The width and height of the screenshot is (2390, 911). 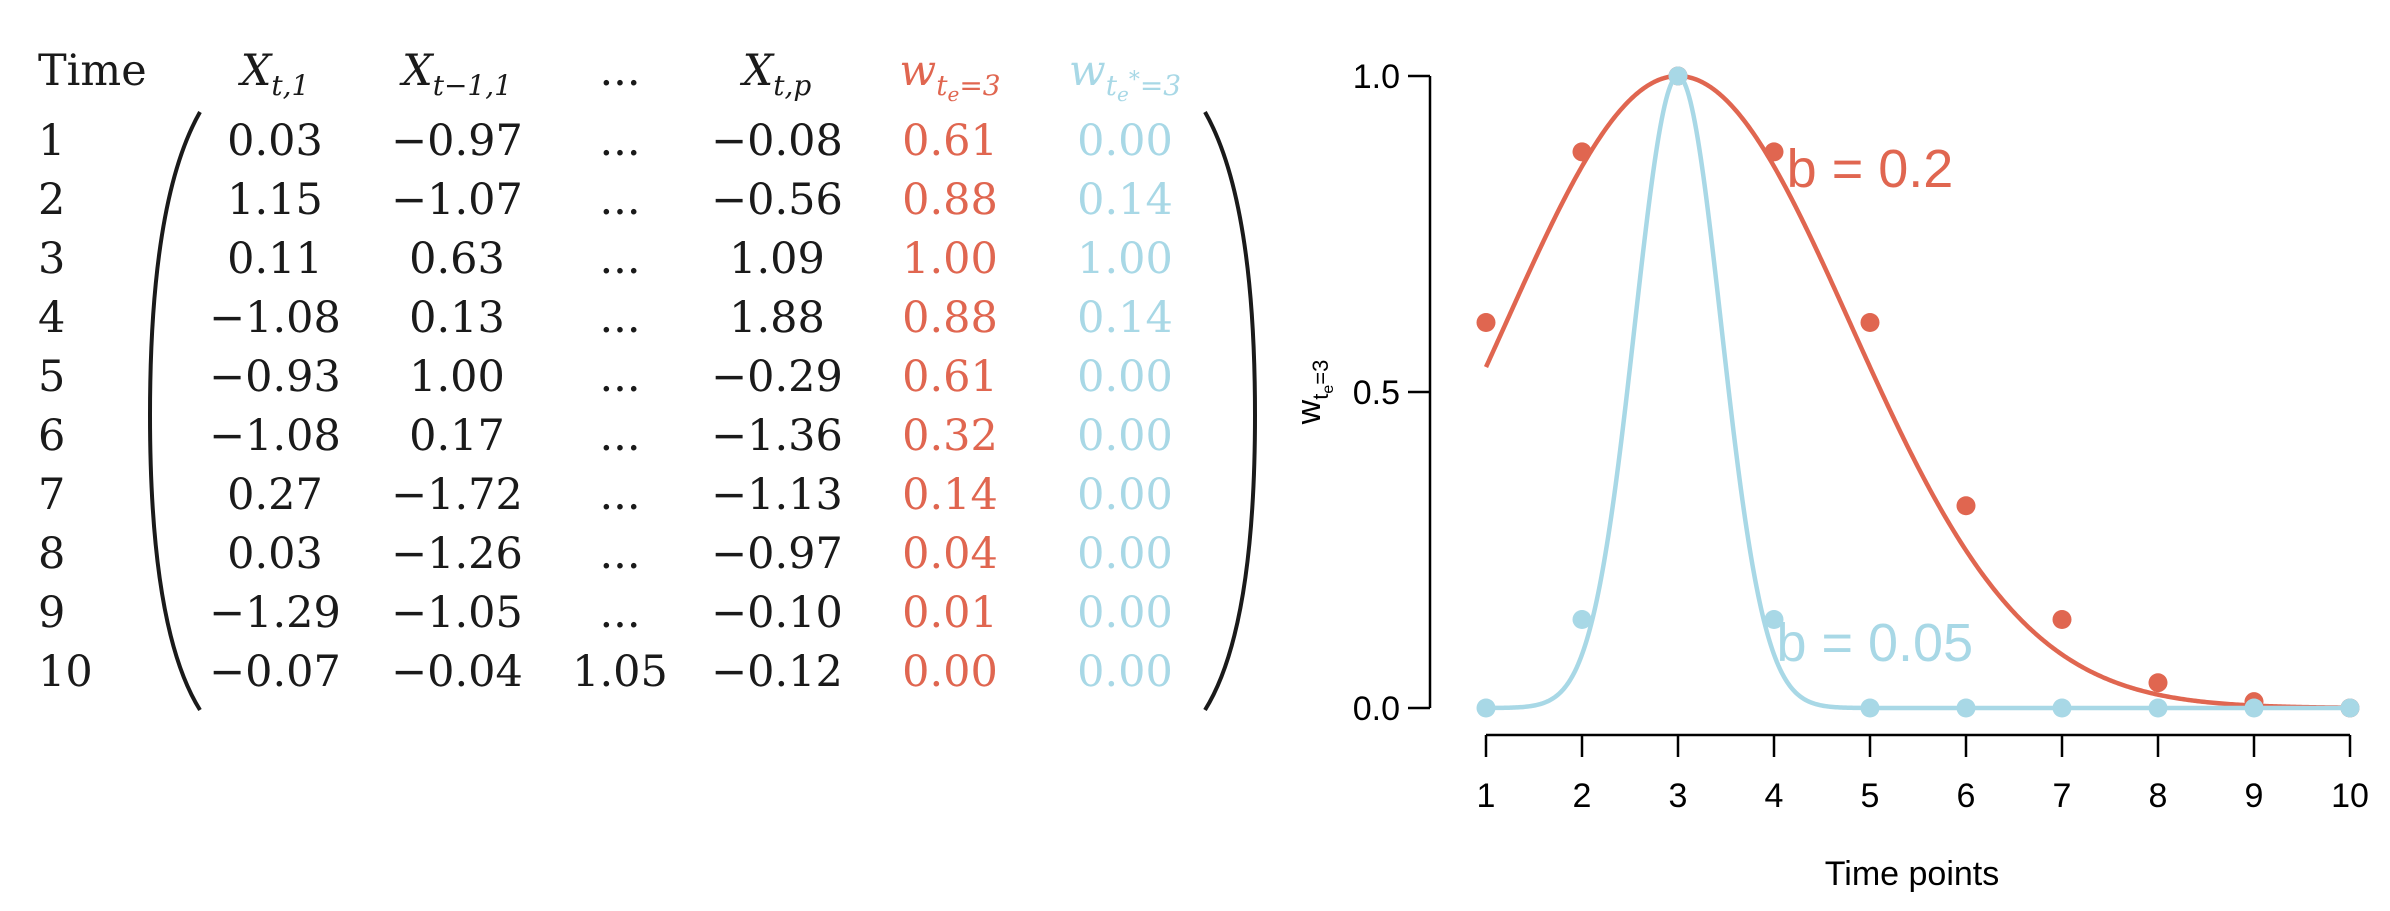 I want to click on series-label: b = 0.05, so click(x=1874, y=643).